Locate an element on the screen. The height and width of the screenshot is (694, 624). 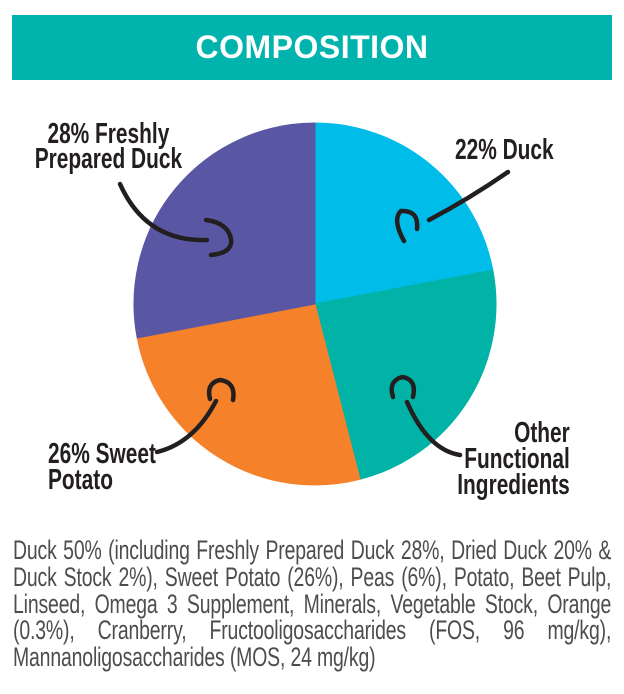
callout-label-other-ingredients: Other Functional Ingredients is located at coordinates (513, 459).